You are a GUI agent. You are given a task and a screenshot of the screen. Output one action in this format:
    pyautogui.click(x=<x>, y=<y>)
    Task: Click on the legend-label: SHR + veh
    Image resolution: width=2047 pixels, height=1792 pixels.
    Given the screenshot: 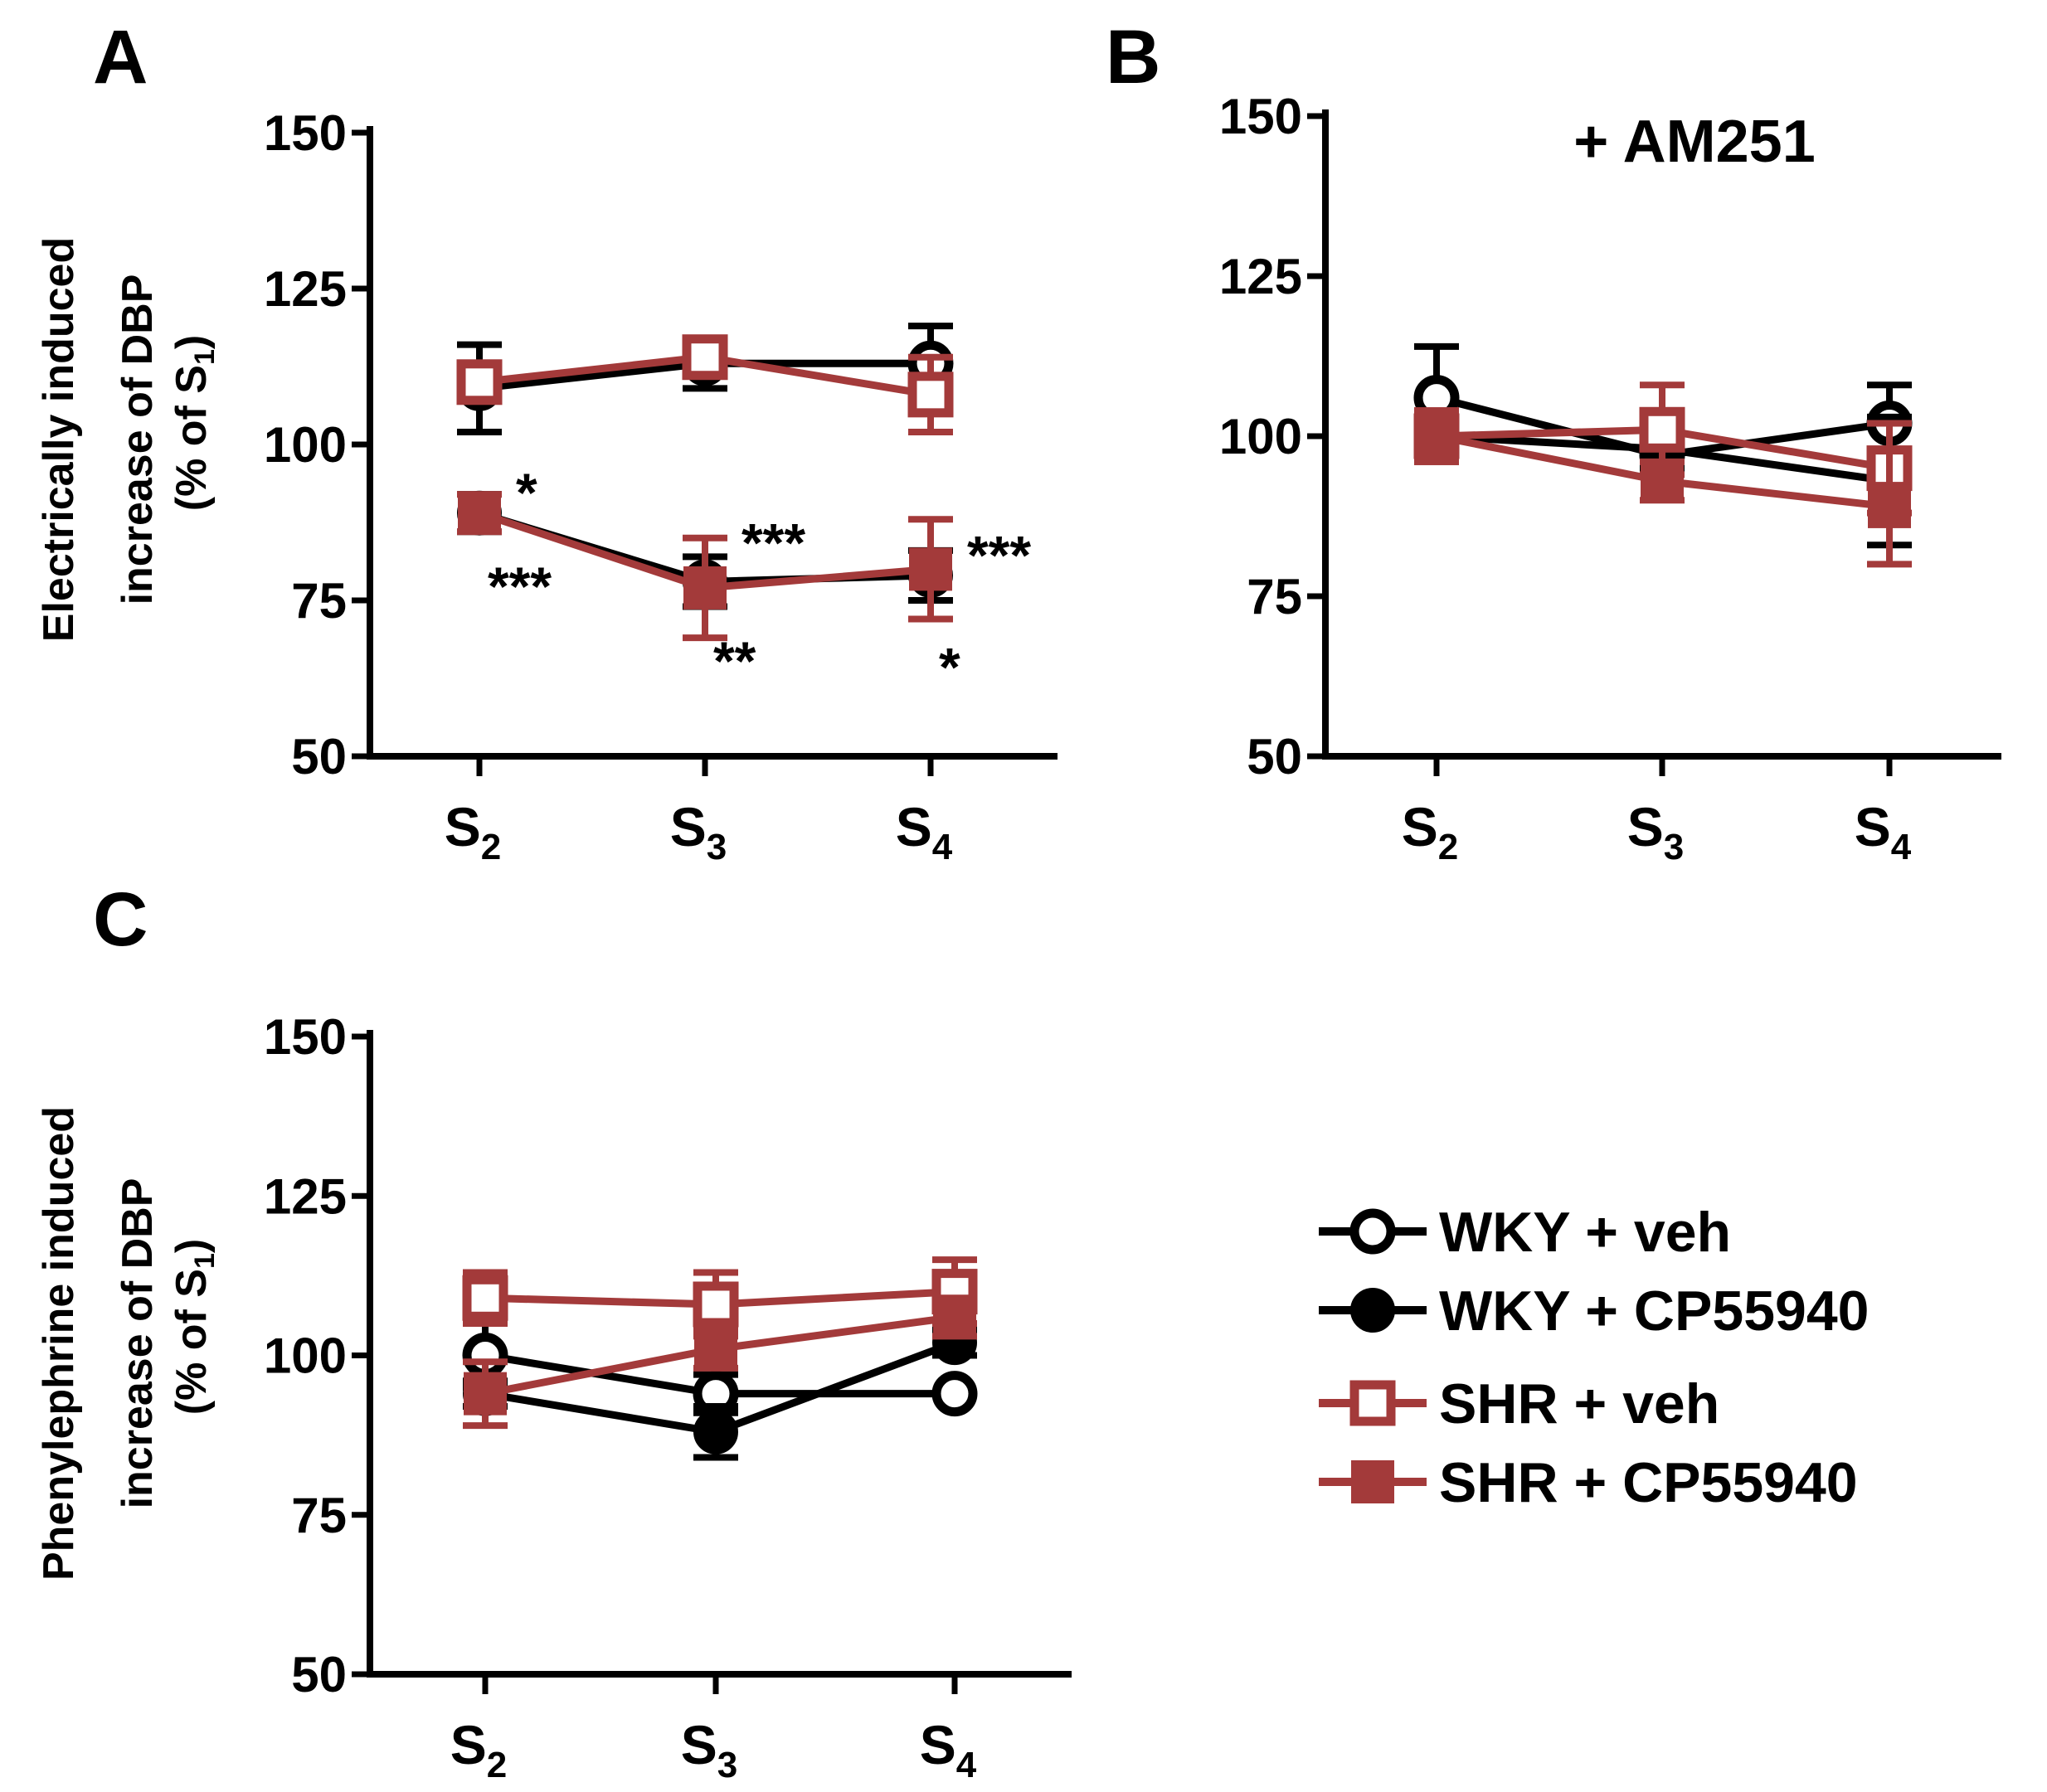 What is the action you would take?
    pyautogui.click(x=1579, y=1403)
    